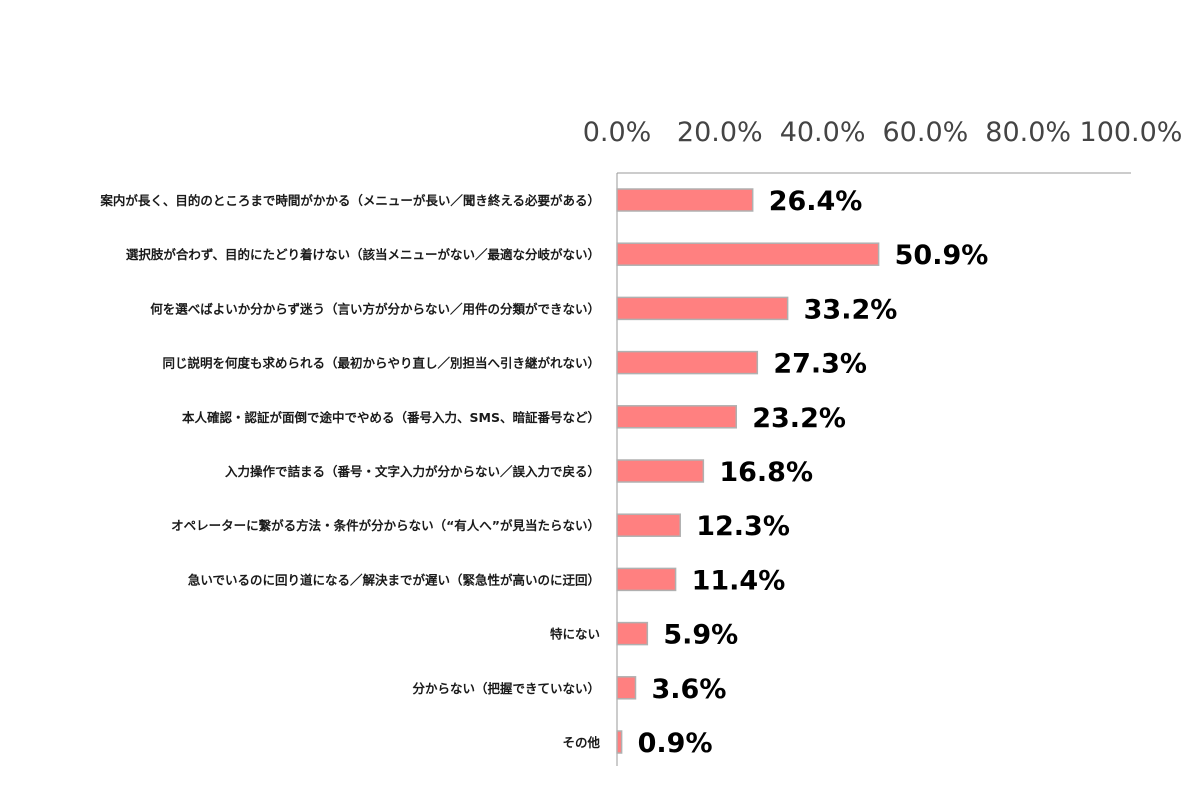 This screenshot has height=792, width=1200. What do you see at coordinates (820, 364) in the screenshot?
I see `data-label: 27.3%` at bounding box center [820, 364].